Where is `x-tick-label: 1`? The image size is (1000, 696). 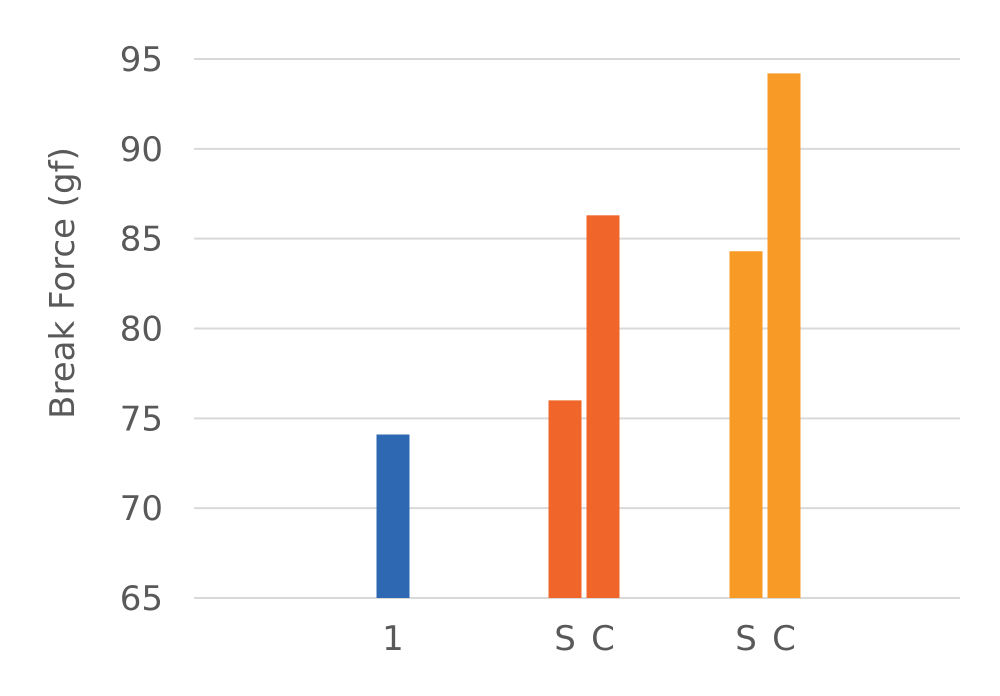
x-tick-label: 1 is located at coordinates (393, 639).